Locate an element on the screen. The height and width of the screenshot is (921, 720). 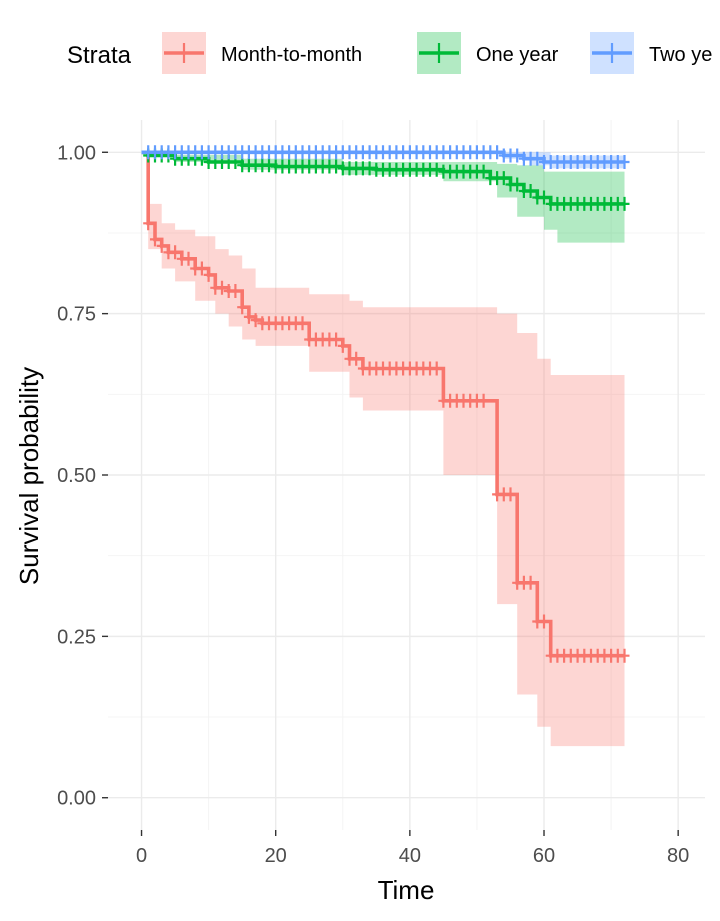
legend-label: Month-to-month is located at coordinates (291, 55).